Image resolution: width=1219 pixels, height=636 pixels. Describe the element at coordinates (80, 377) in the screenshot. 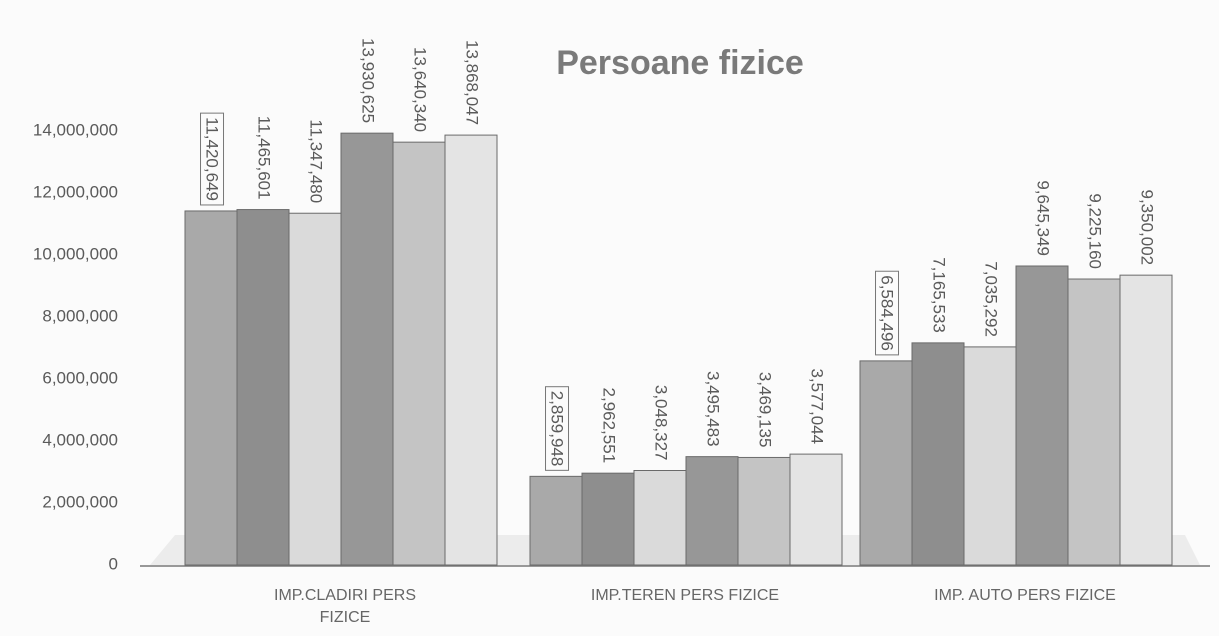

I see `y-tick-label: 6,000,000` at that location.